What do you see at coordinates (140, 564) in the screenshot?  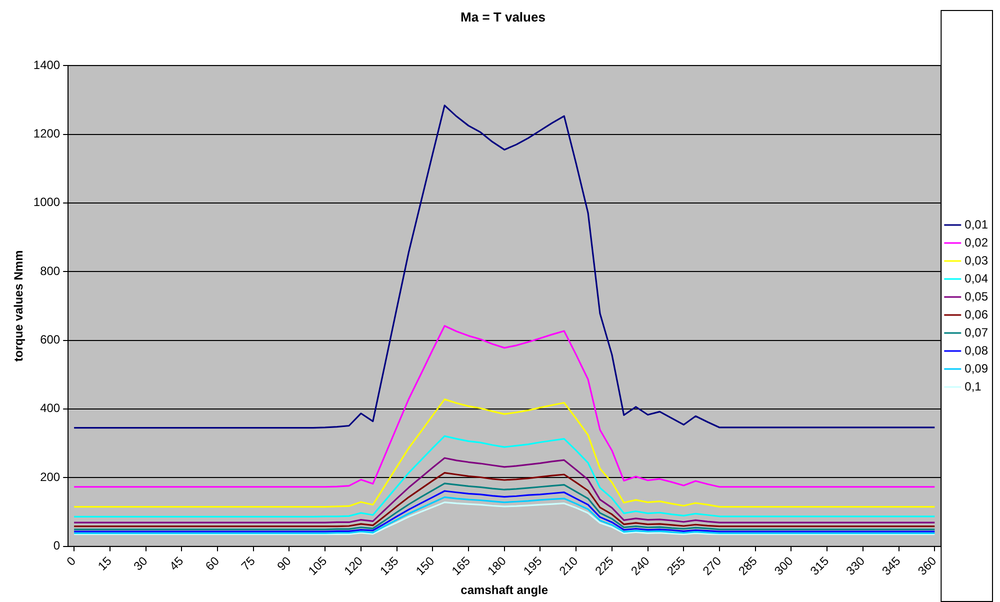 I see `x-tick-label: 30` at bounding box center [140, 564].